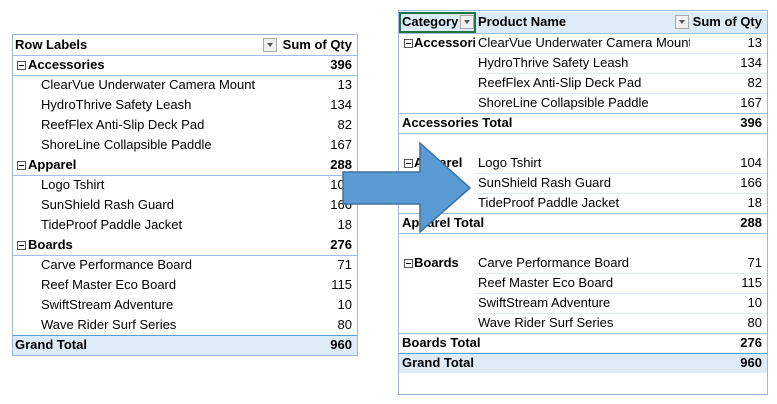 The width and height of the screenshot is (777, 404). Describe the element at coordinates (51, 44) in the screenshot. I see `header-cell: Row Labels` at that location.